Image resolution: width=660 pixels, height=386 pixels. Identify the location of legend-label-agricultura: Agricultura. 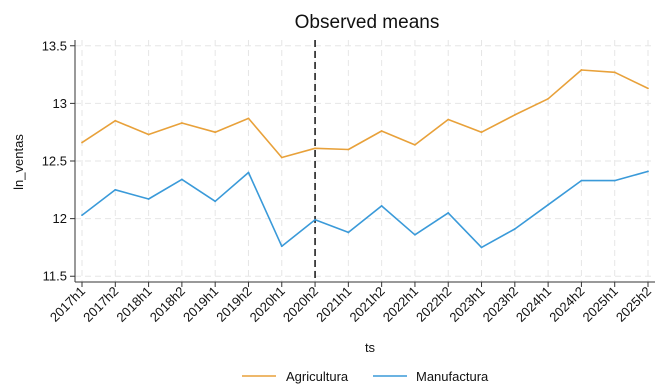
(317, 376).